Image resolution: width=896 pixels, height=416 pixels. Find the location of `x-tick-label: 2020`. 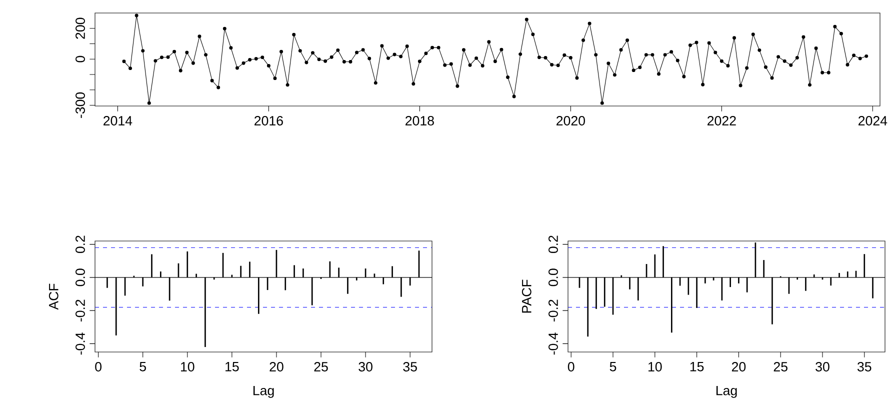

x-tick-label: 2020 is located at coordinates (570, 121).